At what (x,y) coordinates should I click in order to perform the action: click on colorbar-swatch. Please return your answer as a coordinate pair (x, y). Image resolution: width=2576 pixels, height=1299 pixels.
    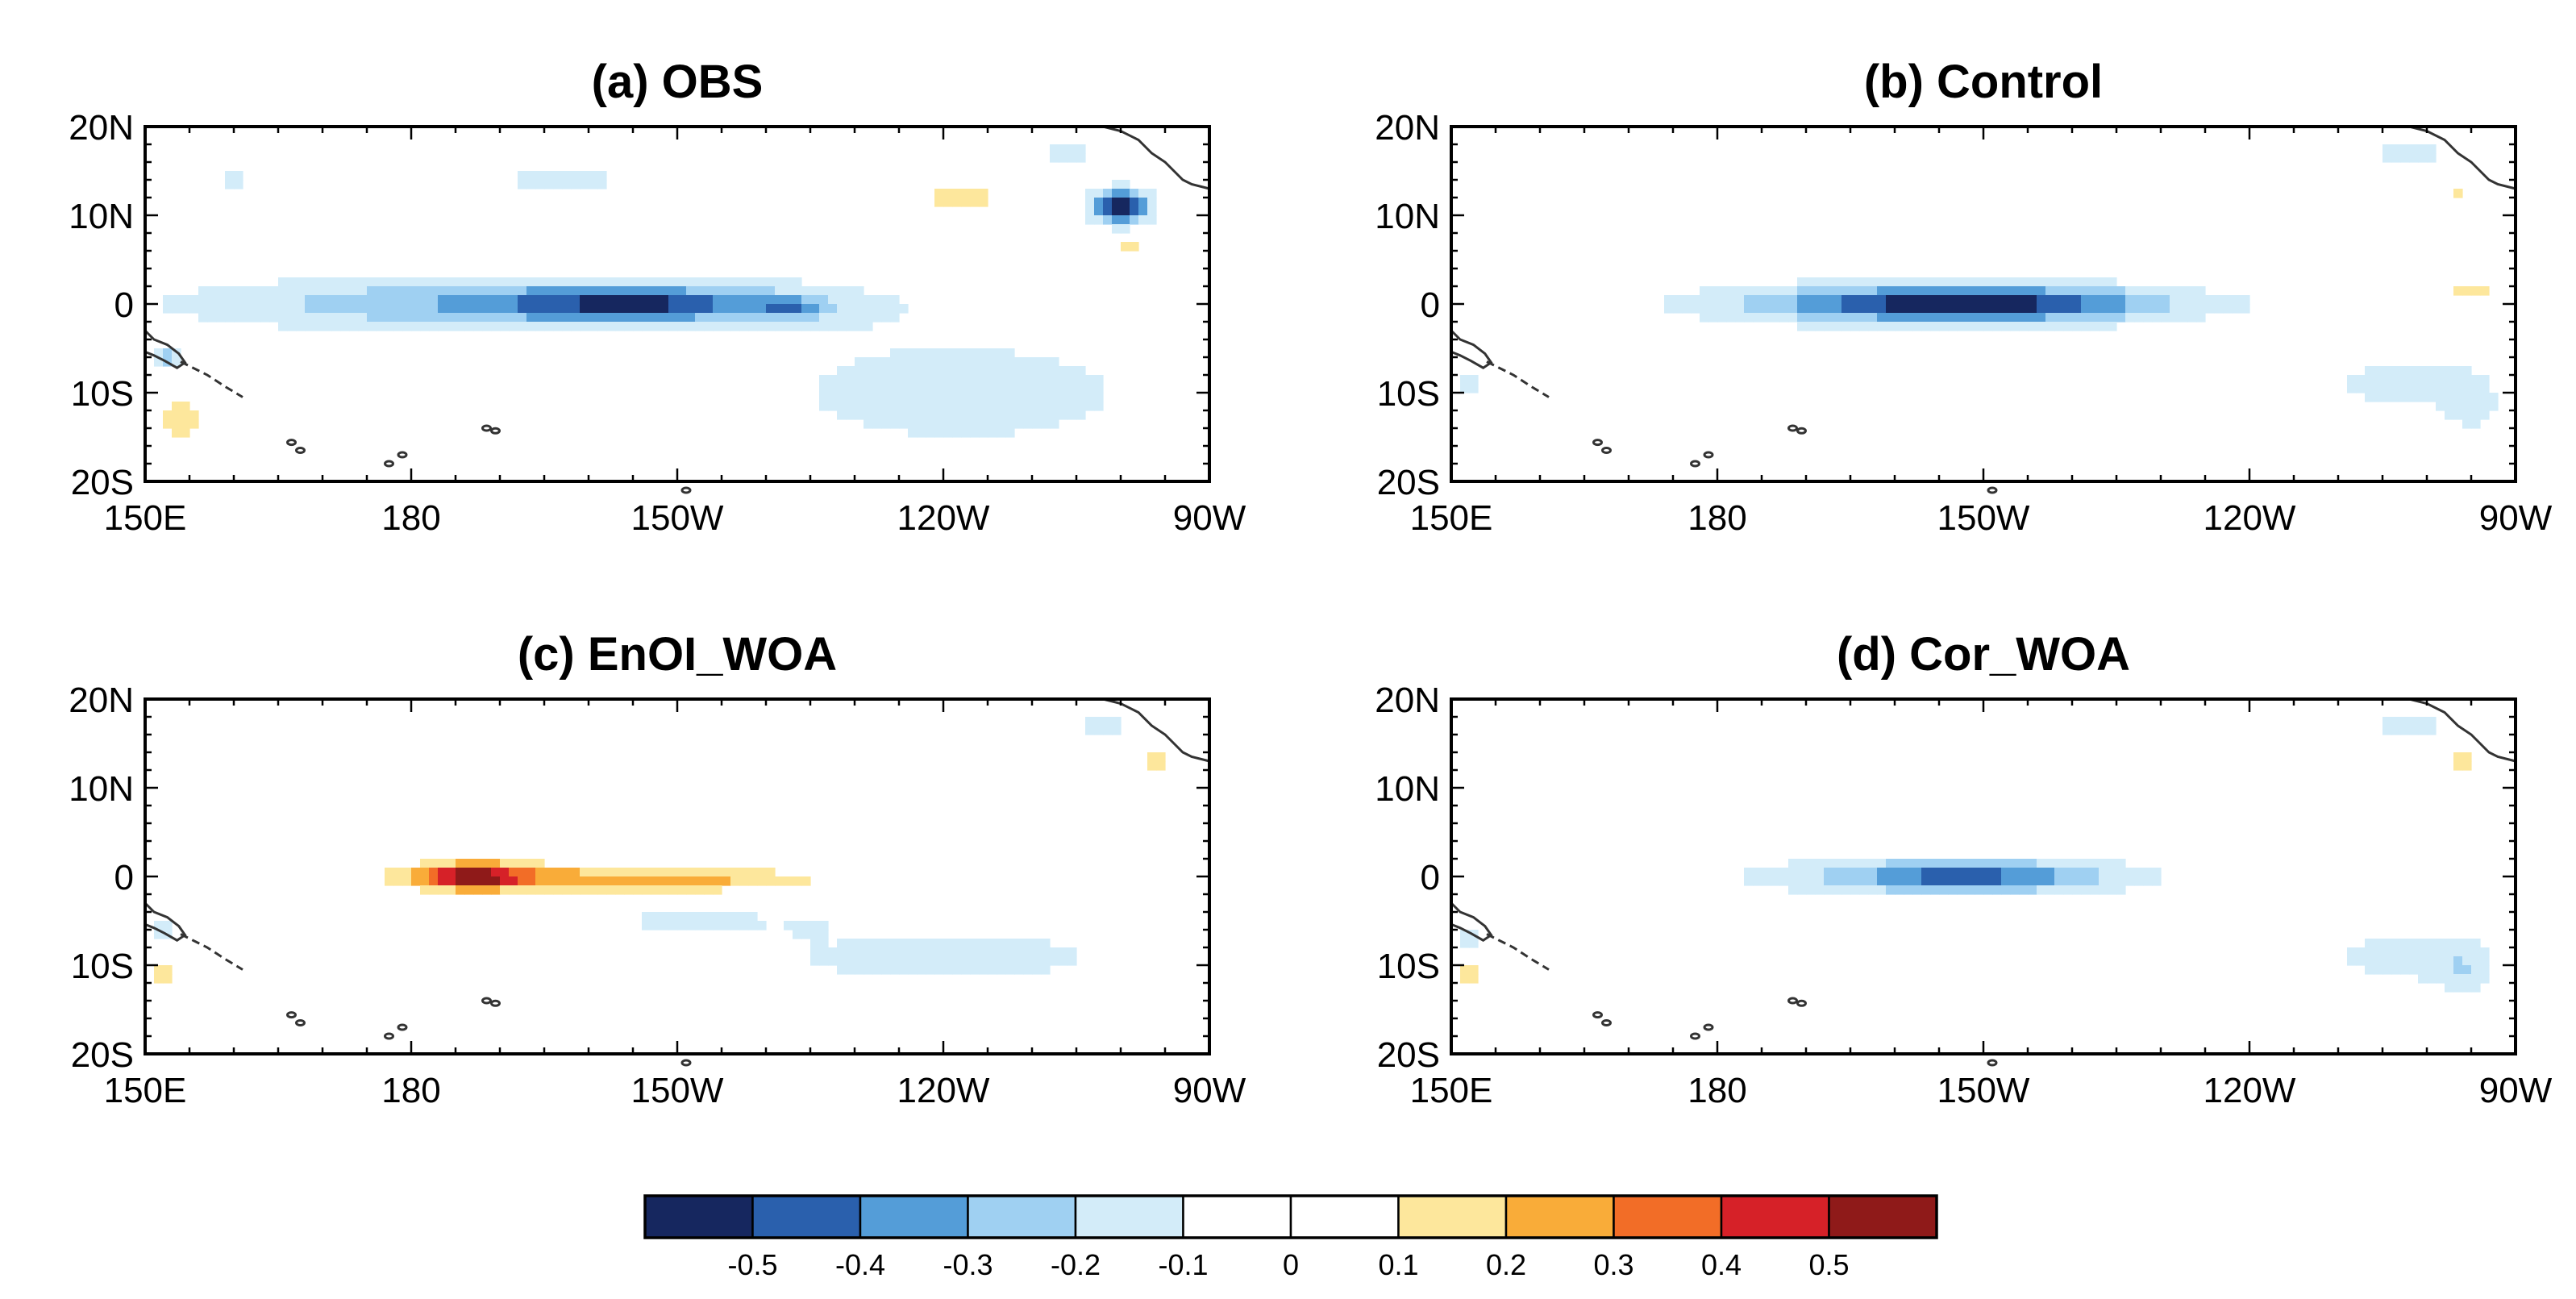
    Looking at the image, I should click on (1668, 1216).